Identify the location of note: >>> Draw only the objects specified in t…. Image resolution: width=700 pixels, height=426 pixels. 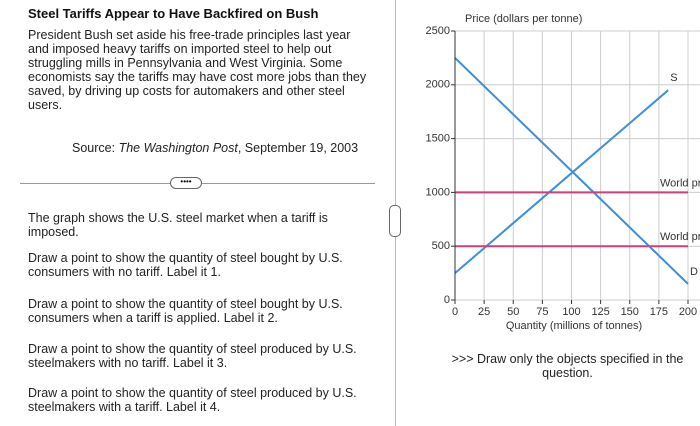
(567, 366).